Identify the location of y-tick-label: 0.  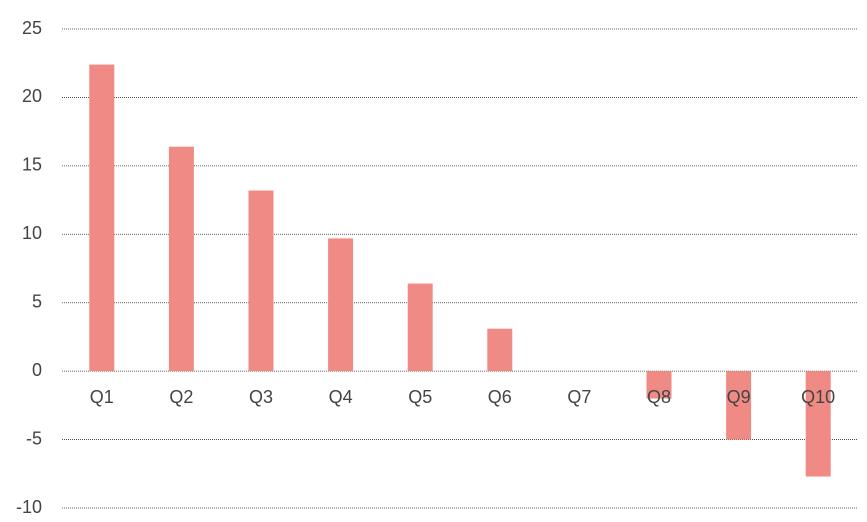
(37, 370).